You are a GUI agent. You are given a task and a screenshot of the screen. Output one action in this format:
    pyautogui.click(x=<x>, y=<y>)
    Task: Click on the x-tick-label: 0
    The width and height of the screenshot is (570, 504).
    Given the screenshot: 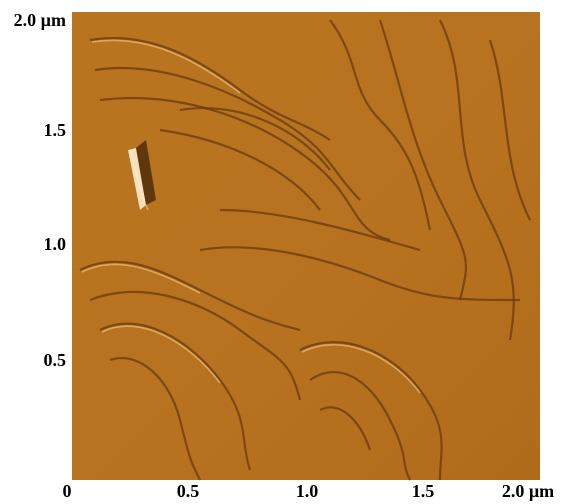 What is the action you would take?
    pyautogui.click(x=67, y=491)
    